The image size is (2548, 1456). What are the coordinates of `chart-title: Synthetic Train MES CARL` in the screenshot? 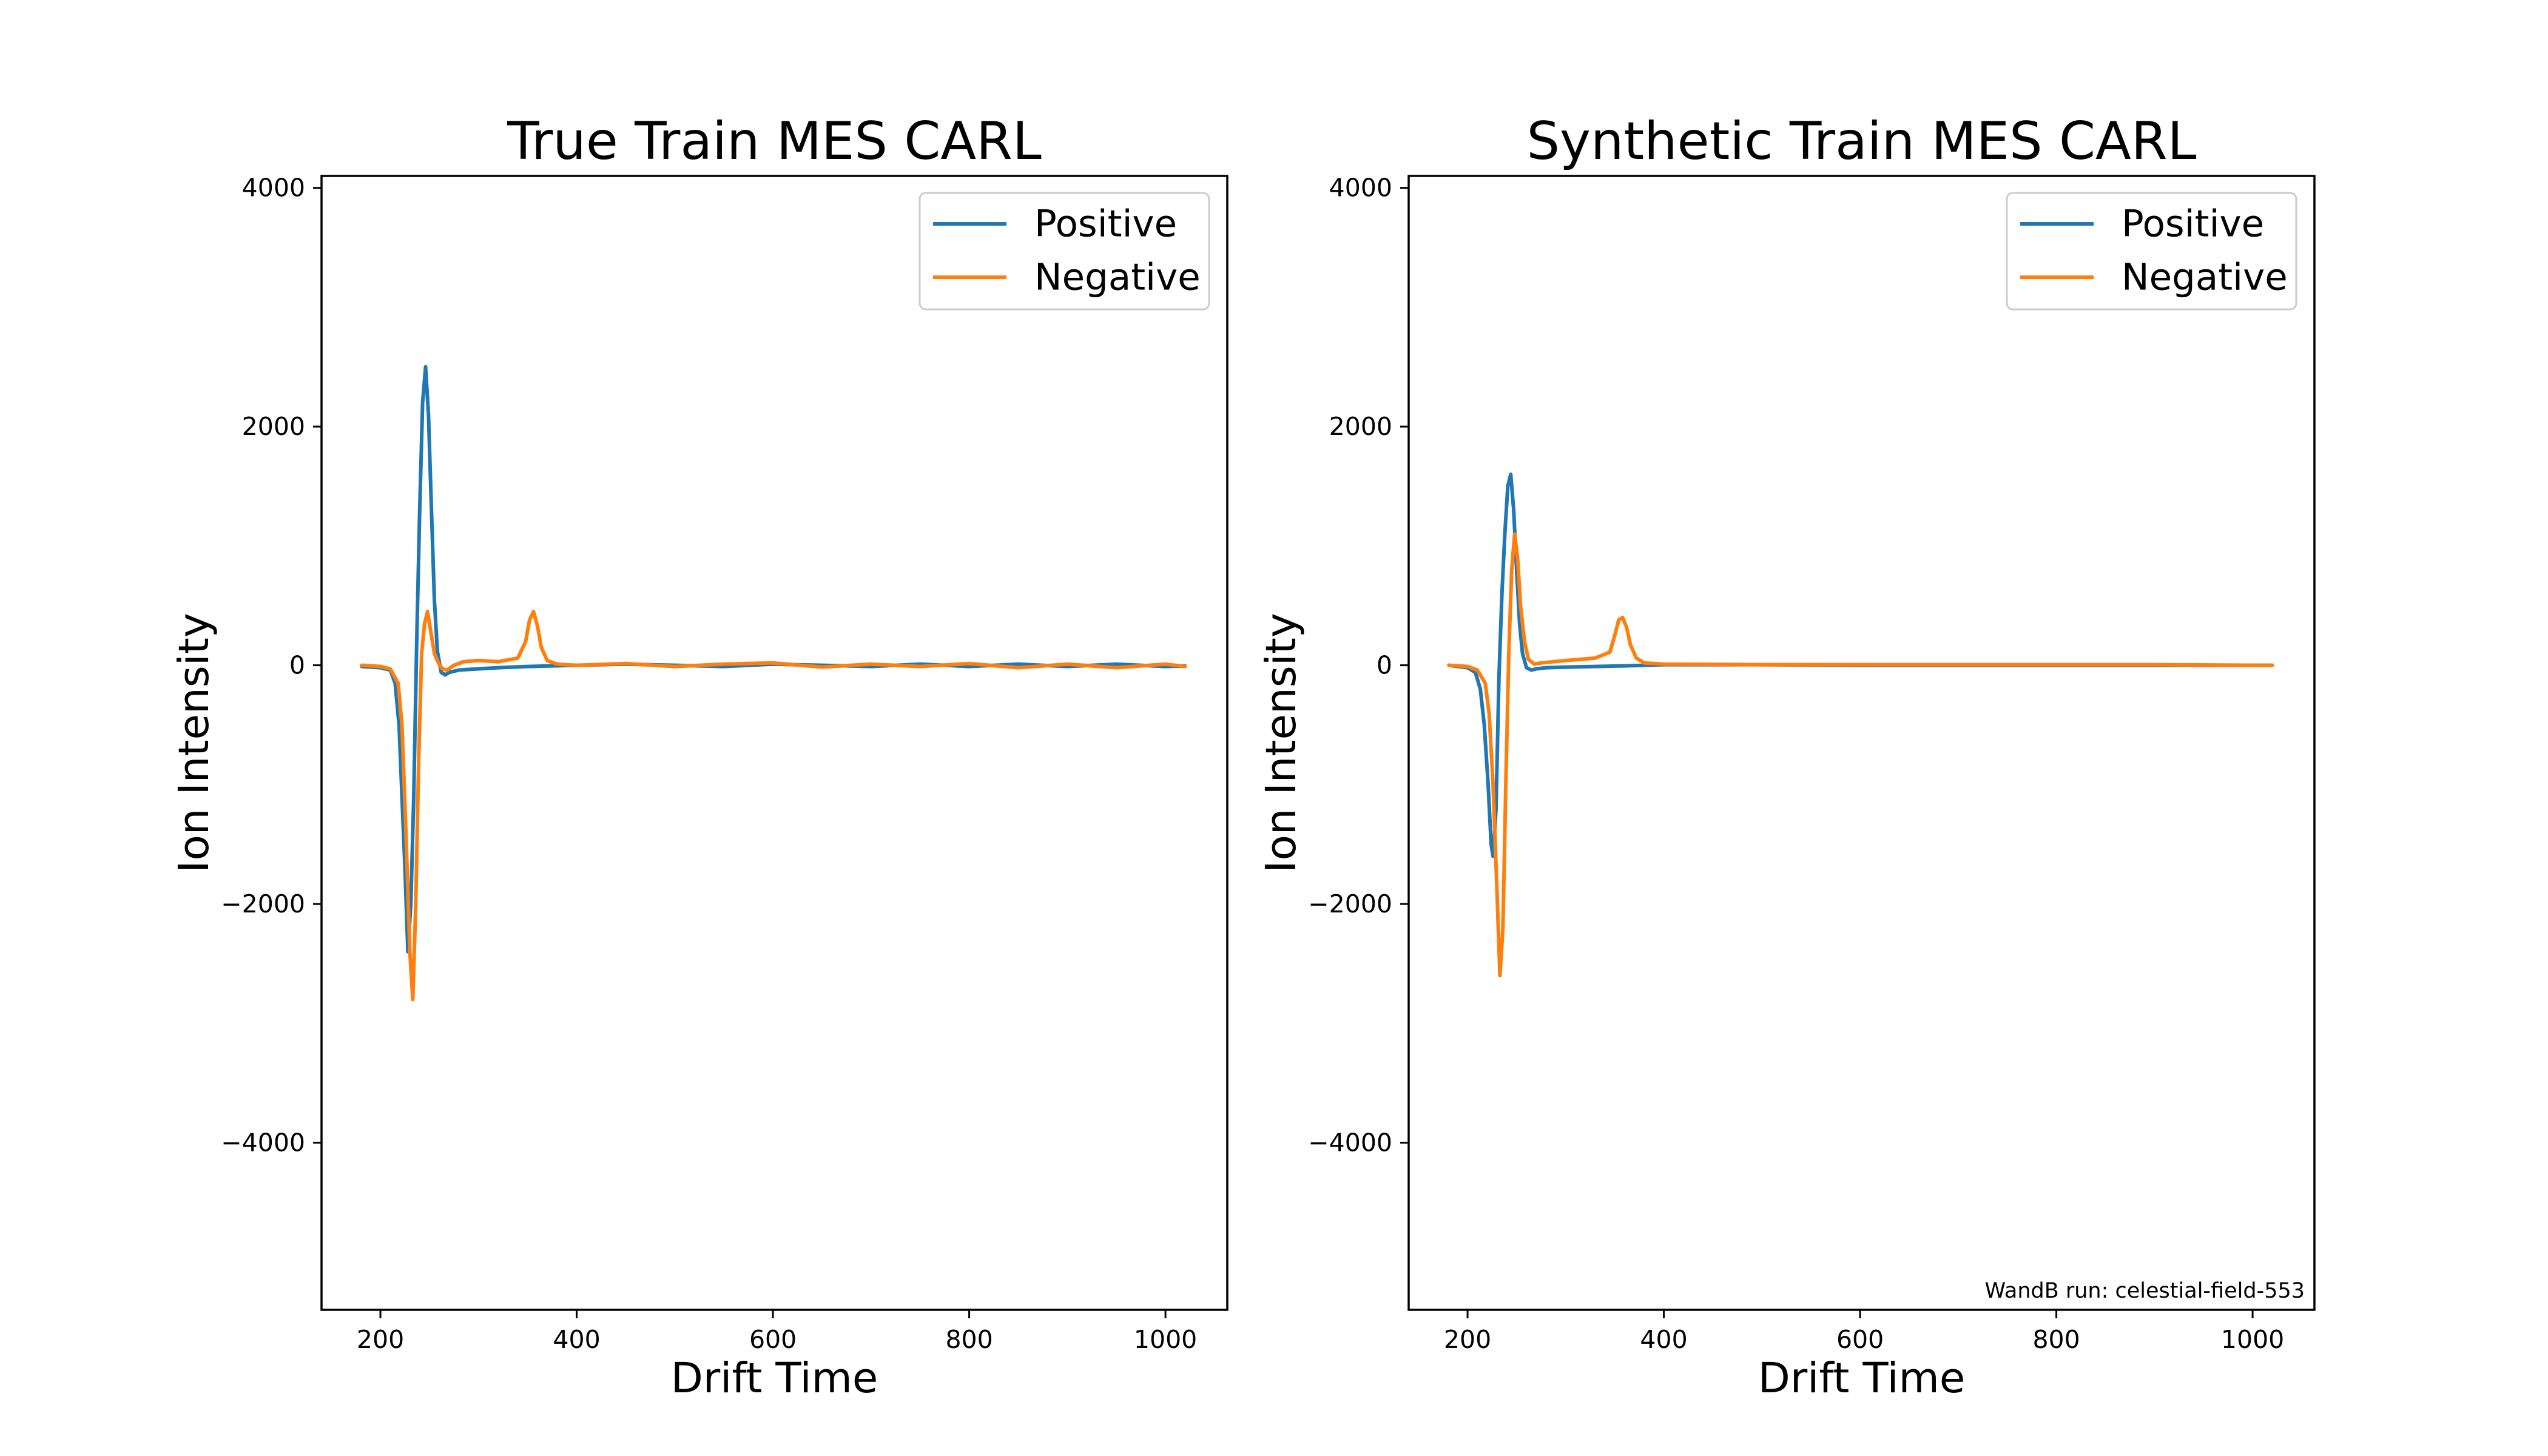 It's located at (1861, 141).